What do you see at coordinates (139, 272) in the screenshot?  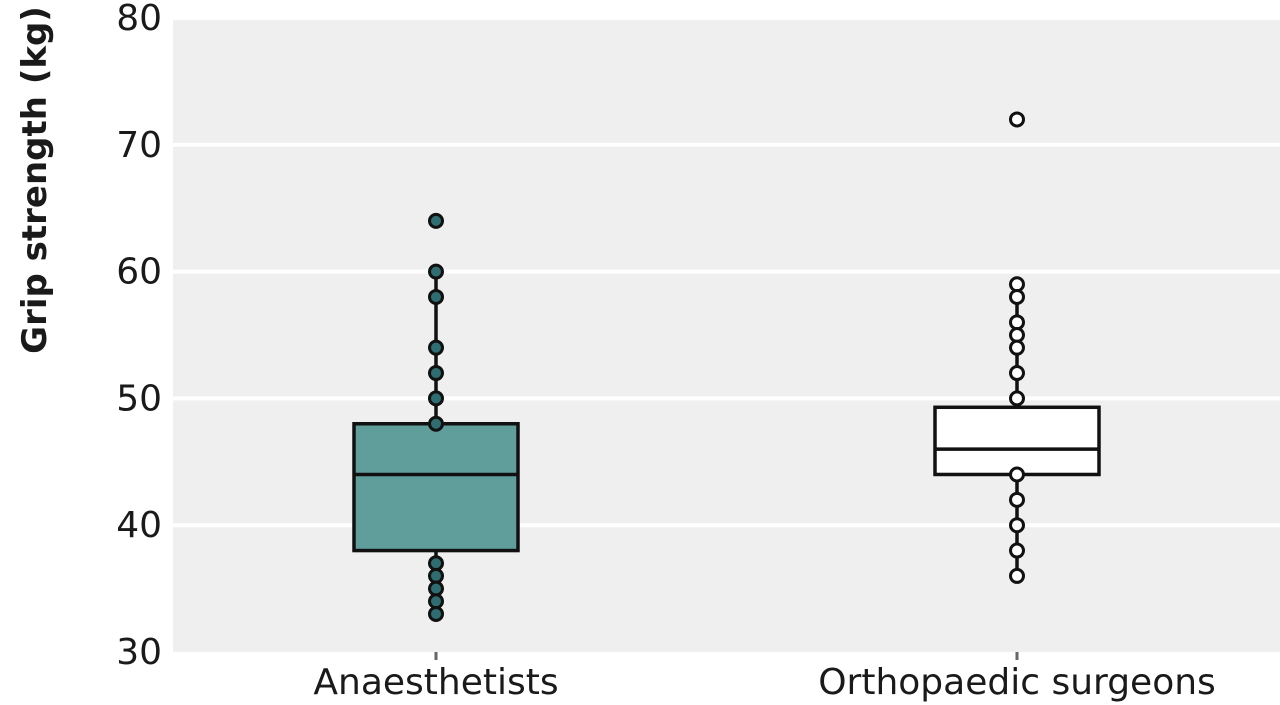 I see `y-tick-label: 60` at bounding box center [139, 272].